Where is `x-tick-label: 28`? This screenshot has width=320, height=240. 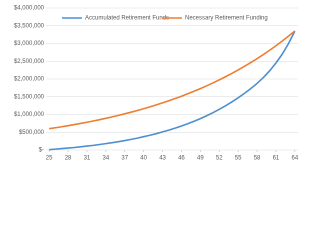
x-tick-label: 28 is located at coordinates (68, 159).